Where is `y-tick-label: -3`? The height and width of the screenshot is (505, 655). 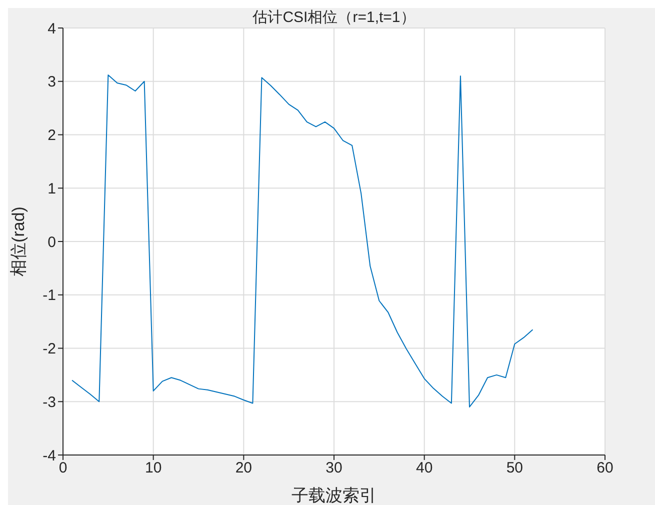
y-tick-label: -3 is located at coordinates (49, 402).